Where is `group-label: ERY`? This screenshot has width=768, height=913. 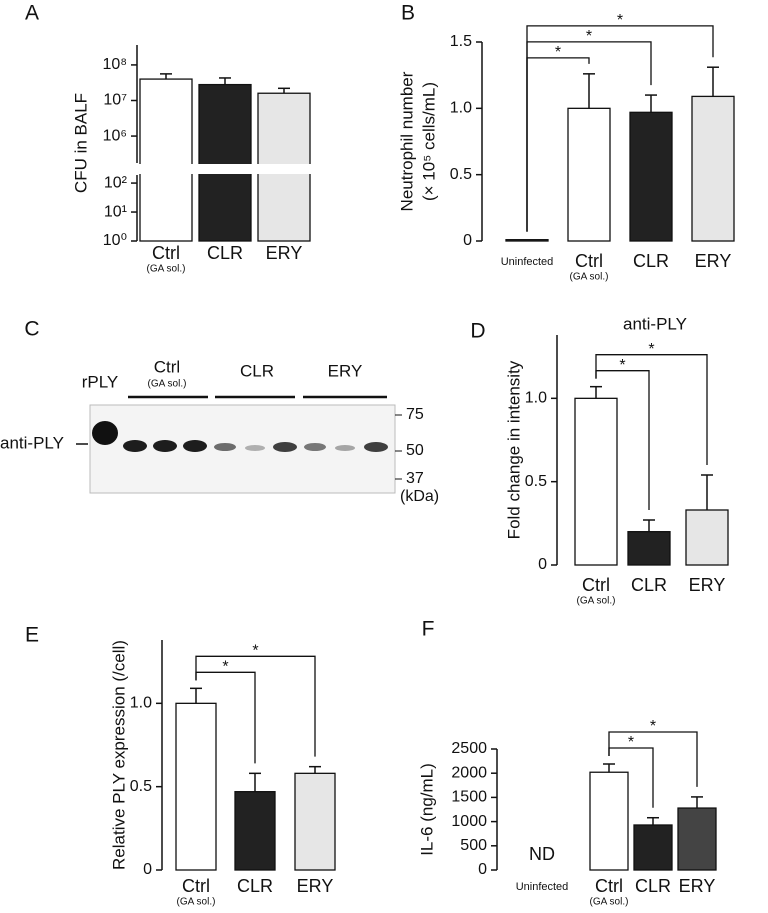
group-label: ERY is located at coordinates (345, 370).